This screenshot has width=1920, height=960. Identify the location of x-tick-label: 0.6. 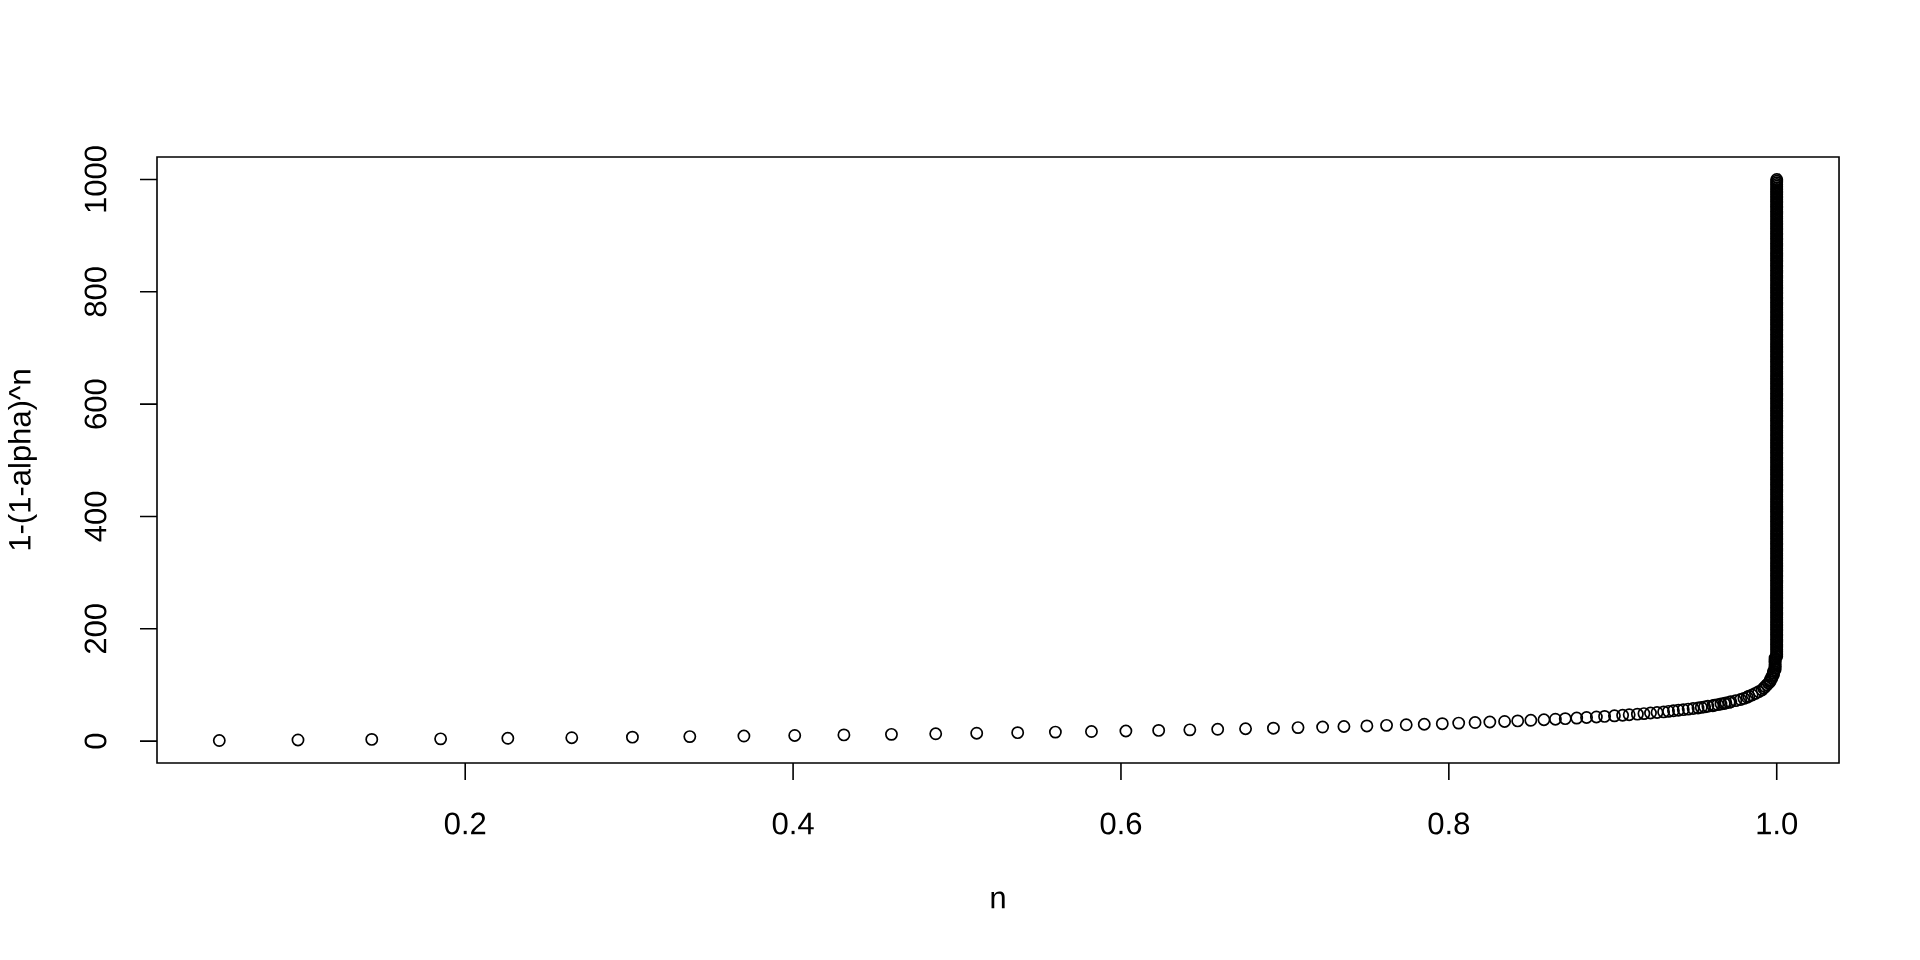
(1121, 823).